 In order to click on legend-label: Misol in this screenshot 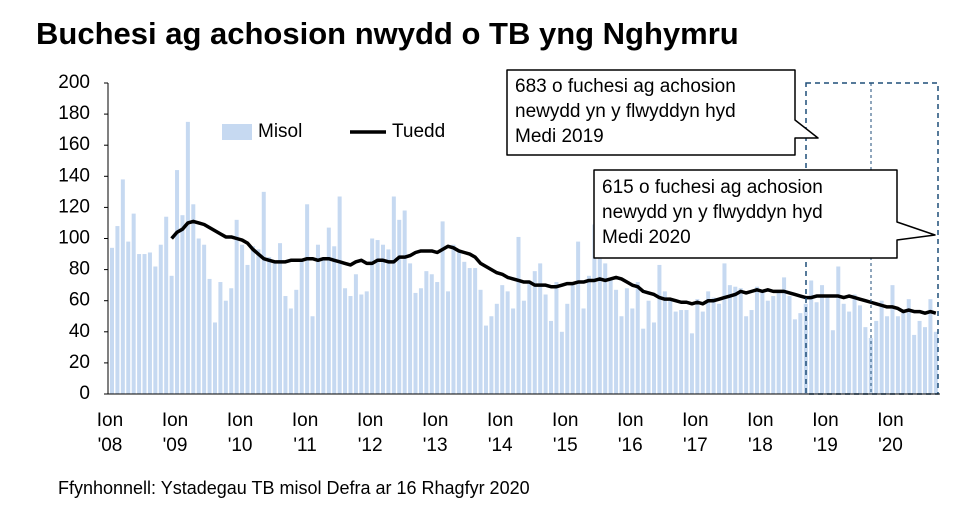, I will do `click(280, 131)`.